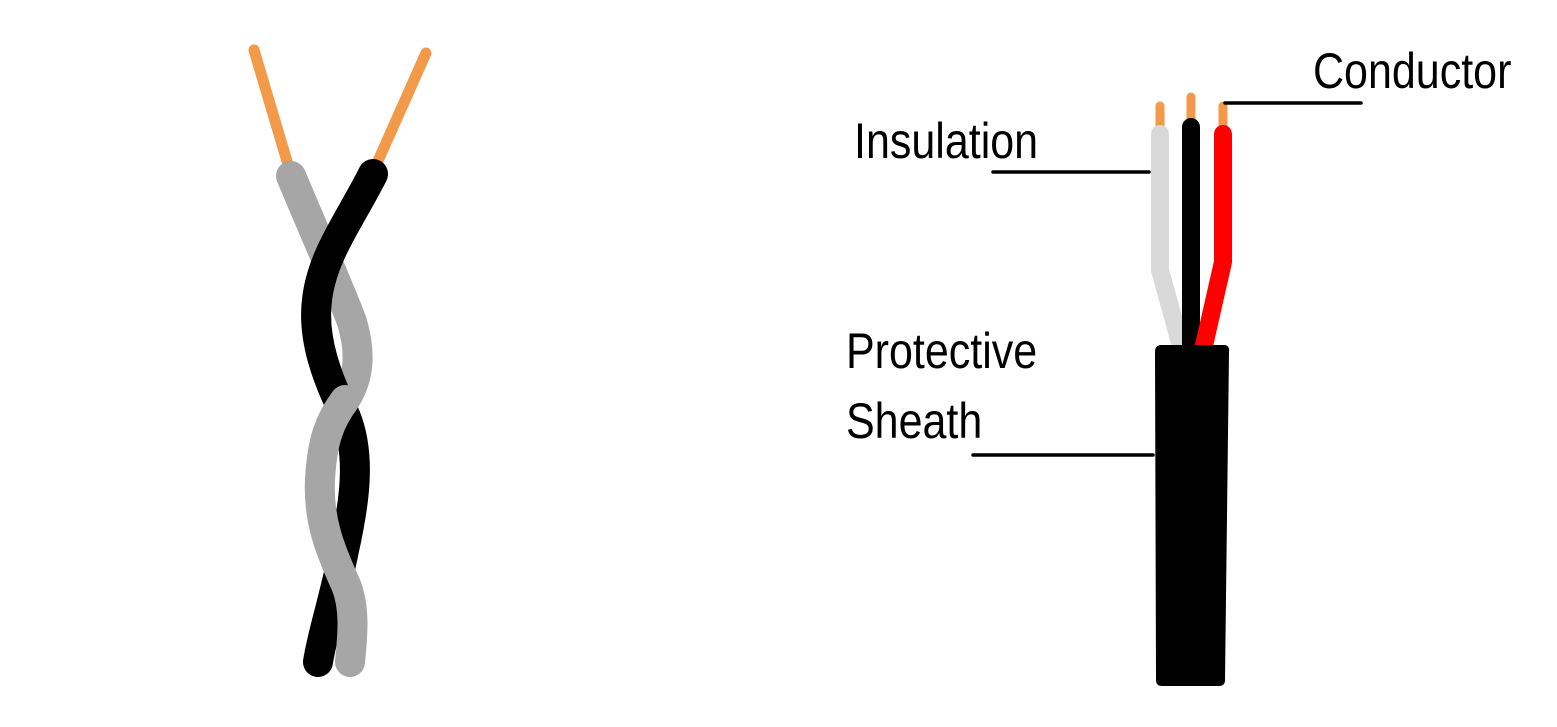  Describe the element at coordinates (1171, 242) in the screenshot. I see `white-insulated-wire` at that location.